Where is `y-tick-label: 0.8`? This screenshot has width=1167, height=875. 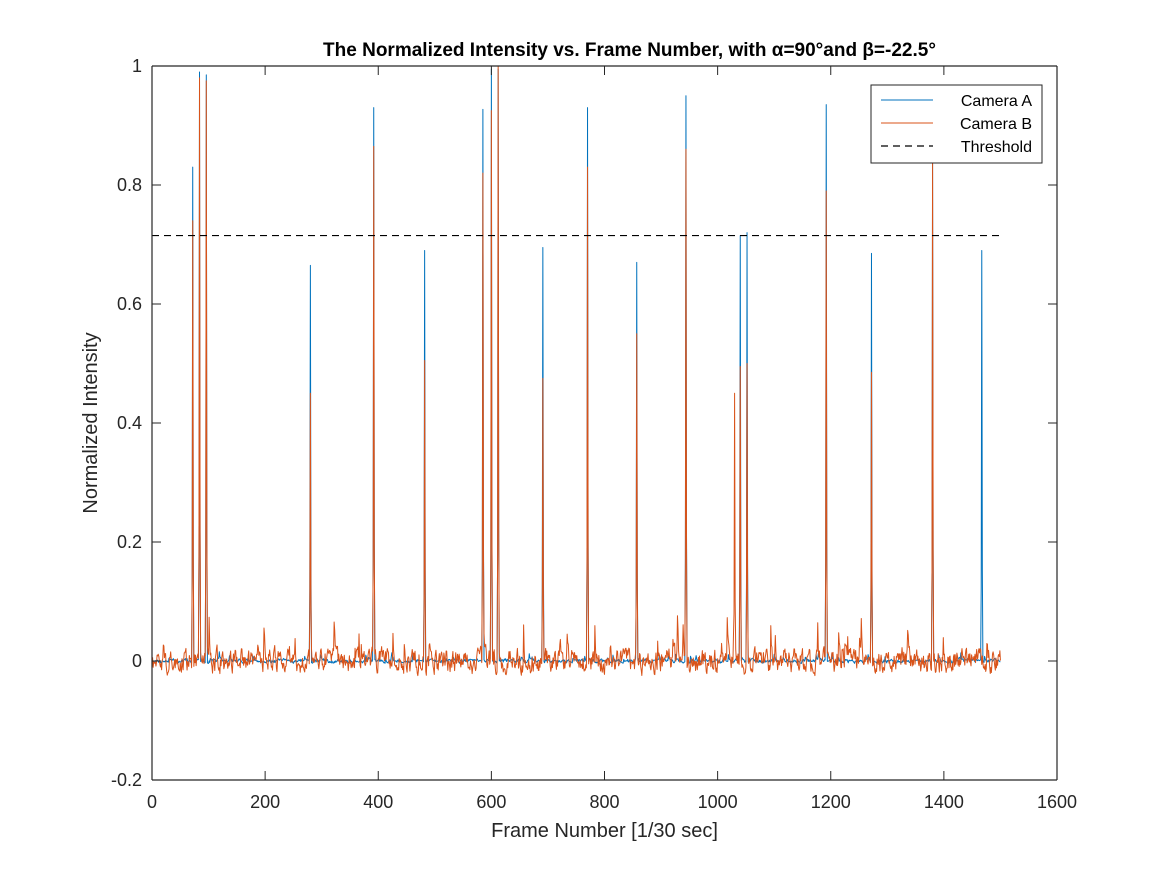
y-tick-label: 0.8 is located at coordinates (129, 185).